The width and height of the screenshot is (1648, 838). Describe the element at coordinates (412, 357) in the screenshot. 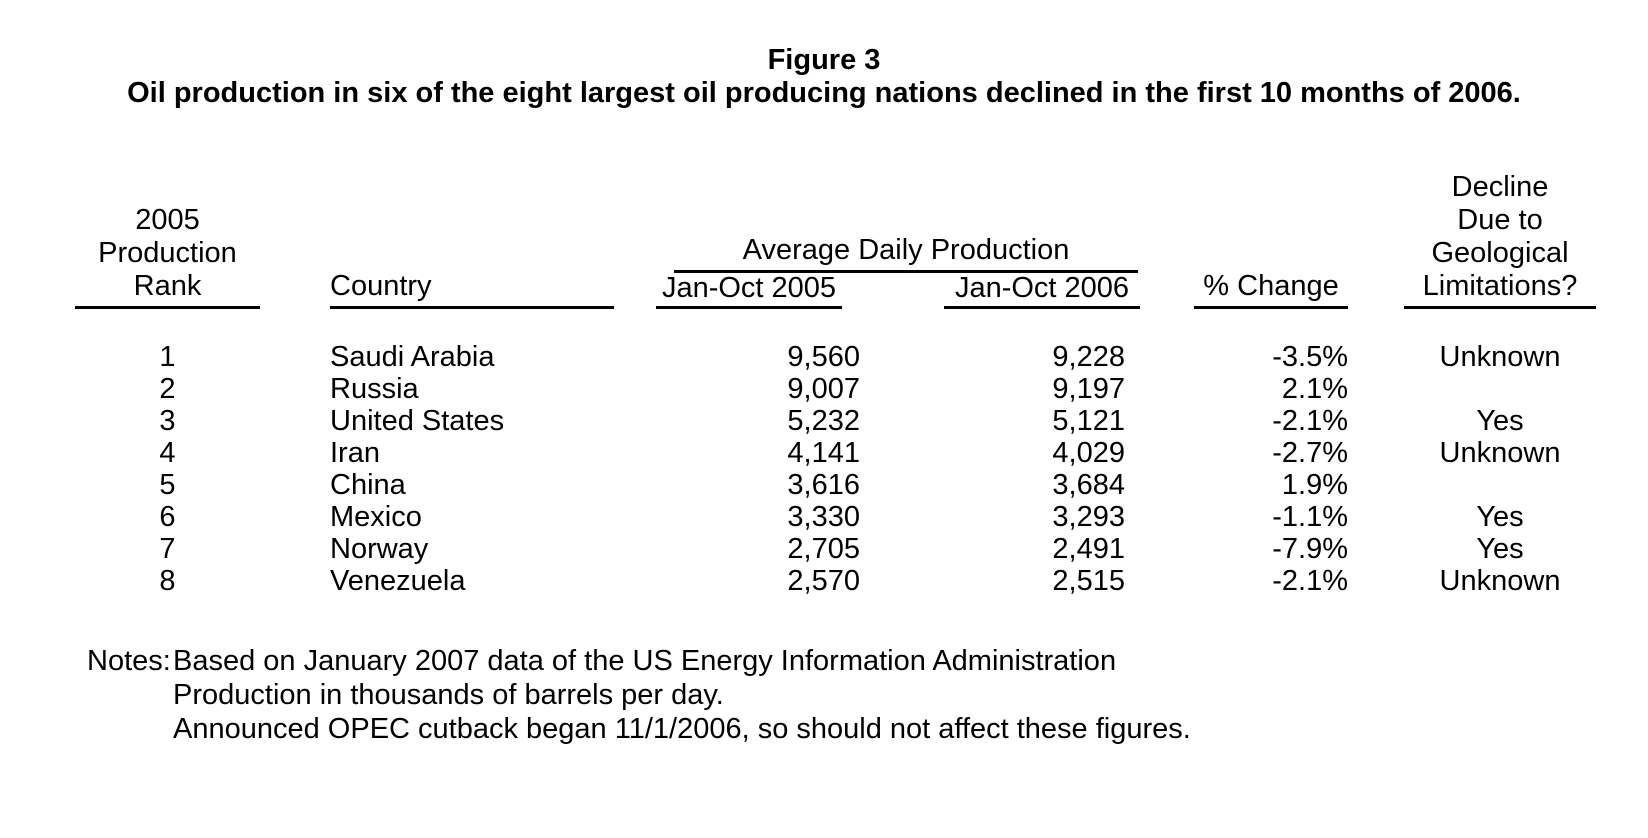

I see `country-cell: Saudi Arabia` at that location.